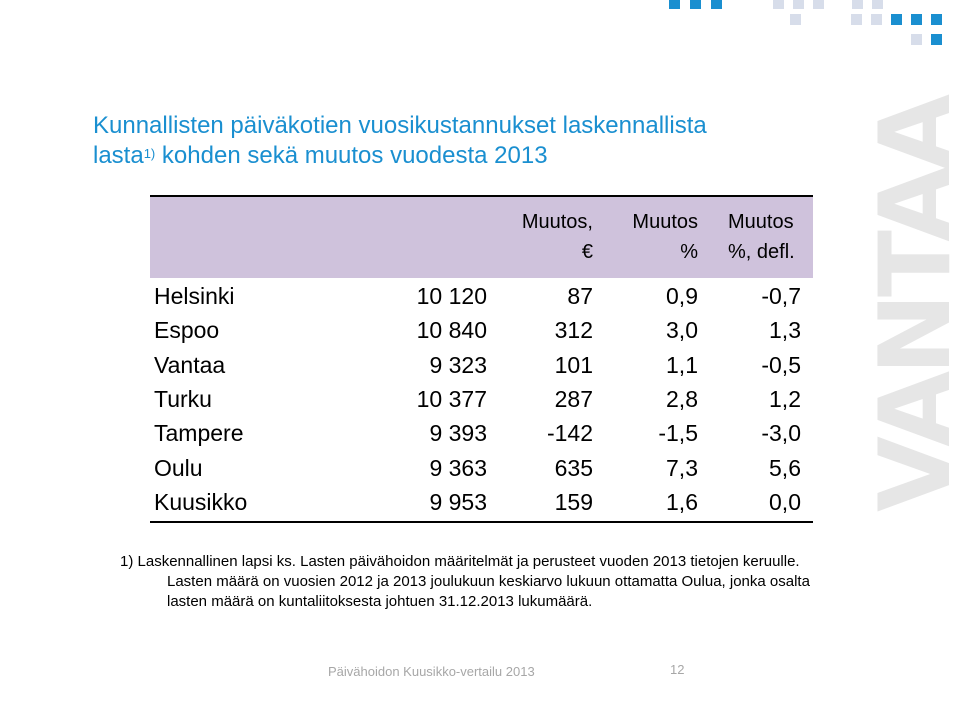  What do you see at coordinates (118, 155) in the screenshot?
I see `title-text: lasta` at bounding box center [118, 155].